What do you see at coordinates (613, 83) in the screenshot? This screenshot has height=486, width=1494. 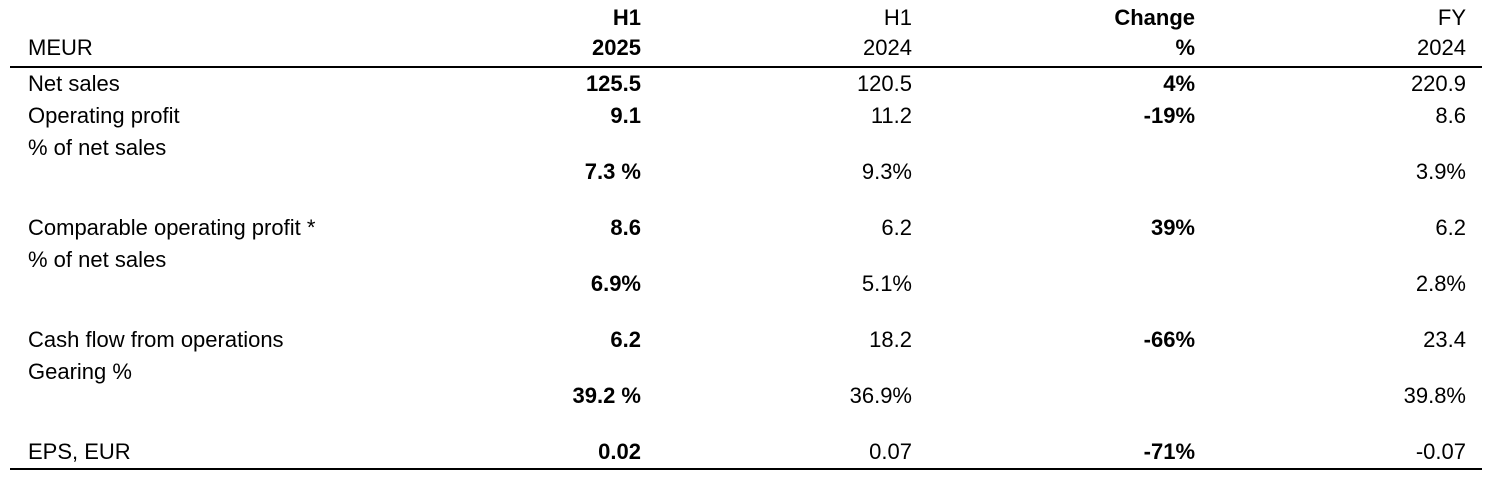 I see `cell: 125.5` at bounding box center [613, 83].